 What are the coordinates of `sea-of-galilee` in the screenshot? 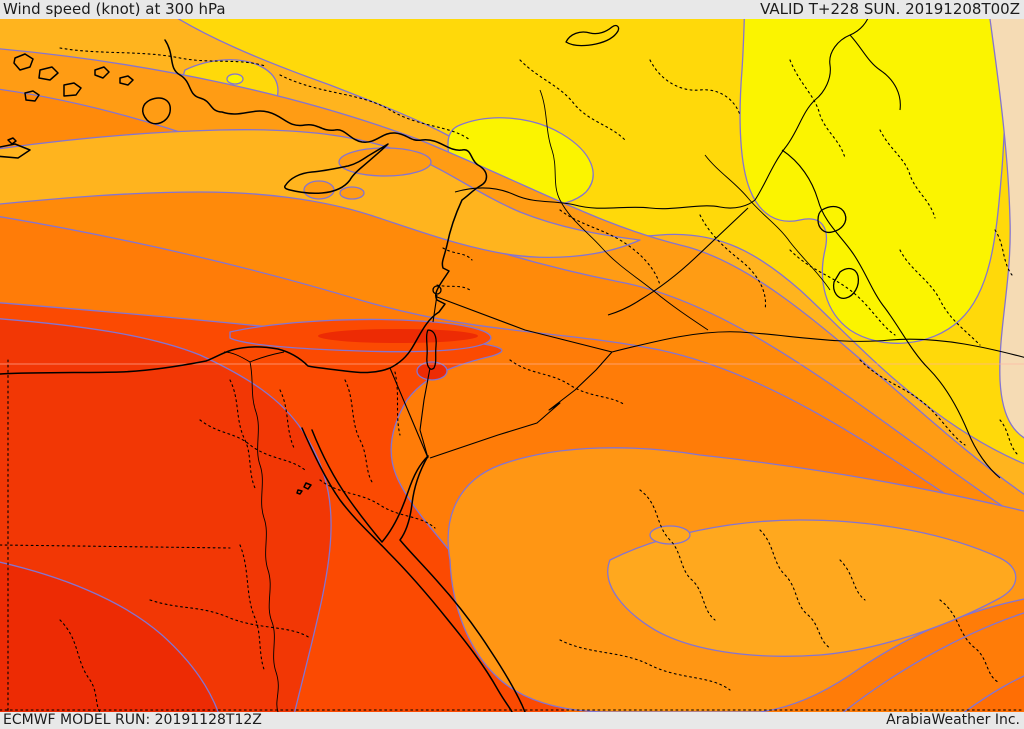 It's located at (437, 290).